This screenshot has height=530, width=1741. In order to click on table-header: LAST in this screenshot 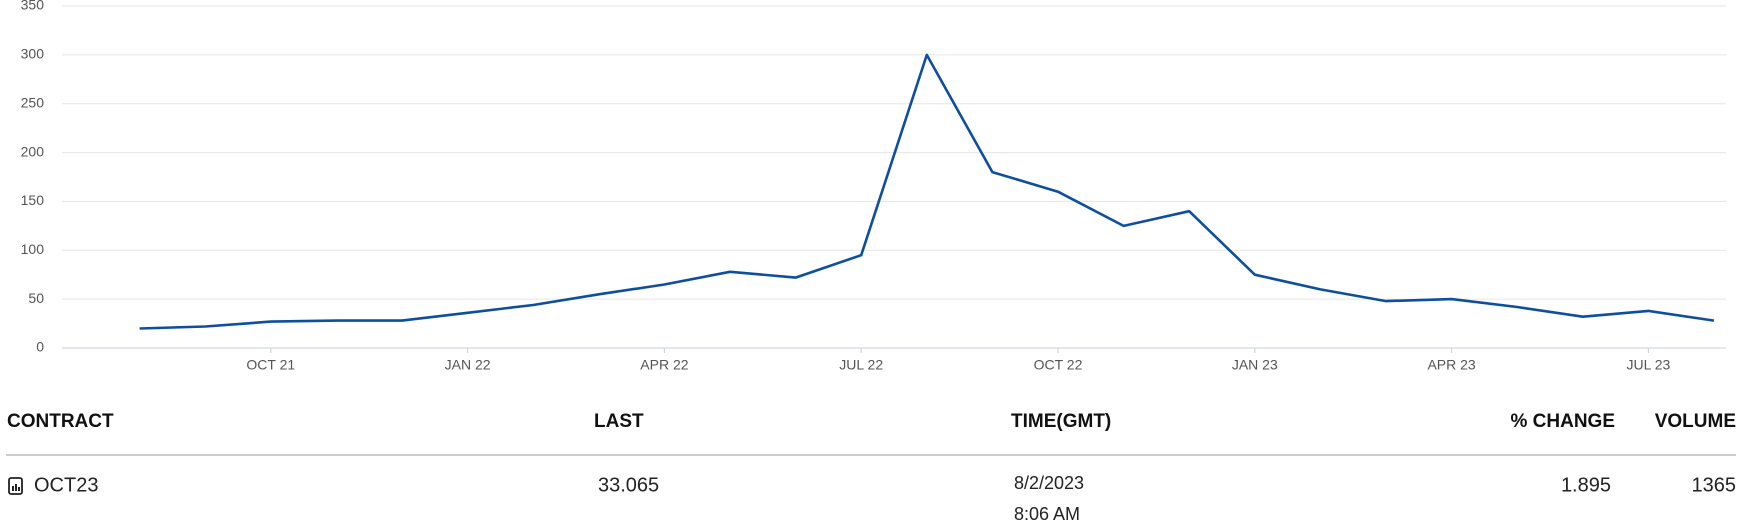, I will do `click(619, 421)`.